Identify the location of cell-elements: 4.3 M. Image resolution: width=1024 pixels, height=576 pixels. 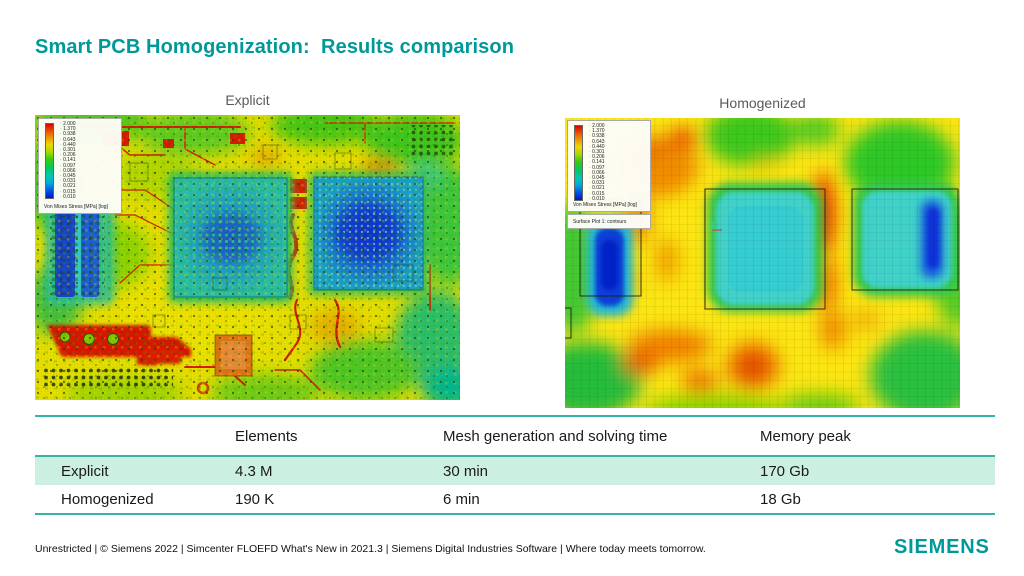
(254, 471).